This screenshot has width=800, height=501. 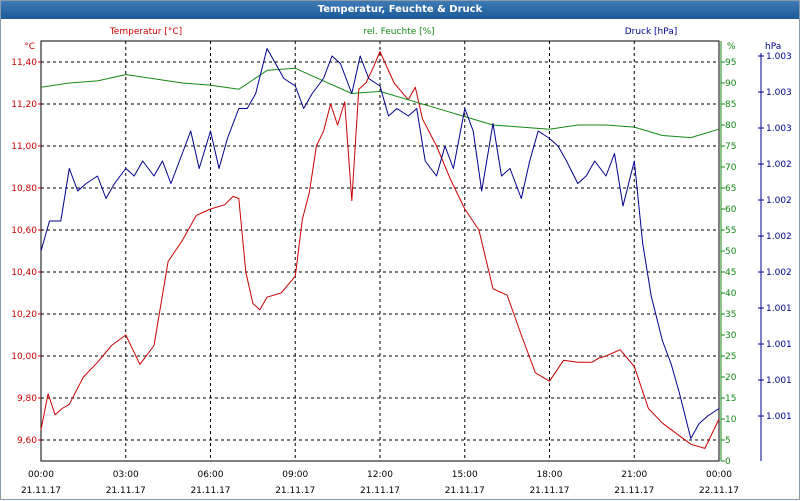 I want to click on humidity-tick-label: 45, so click(x=730, y=273).